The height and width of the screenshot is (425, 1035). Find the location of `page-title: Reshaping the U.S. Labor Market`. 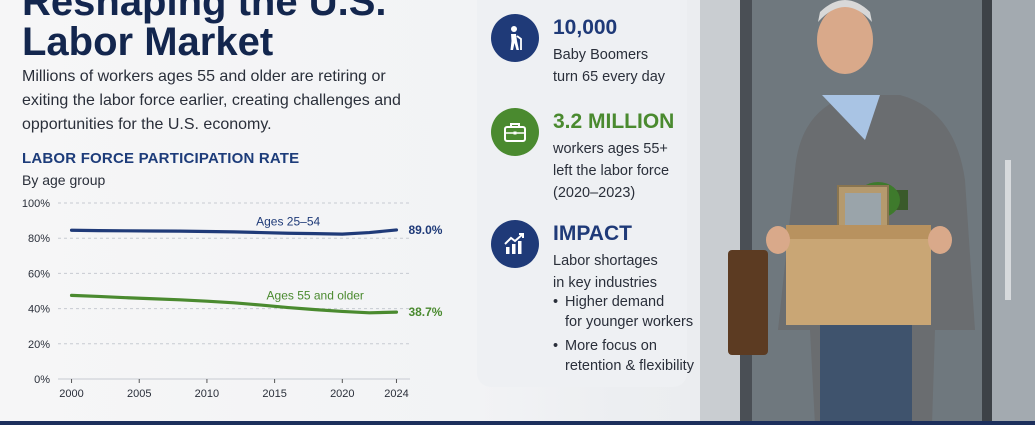

page-title: Reshaping the U.S. Labor Market is located at coordinates (252, 31).